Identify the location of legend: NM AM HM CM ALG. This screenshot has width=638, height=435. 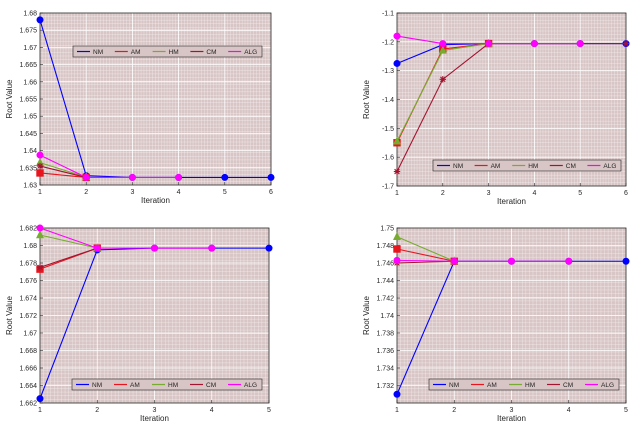
(524, 384).